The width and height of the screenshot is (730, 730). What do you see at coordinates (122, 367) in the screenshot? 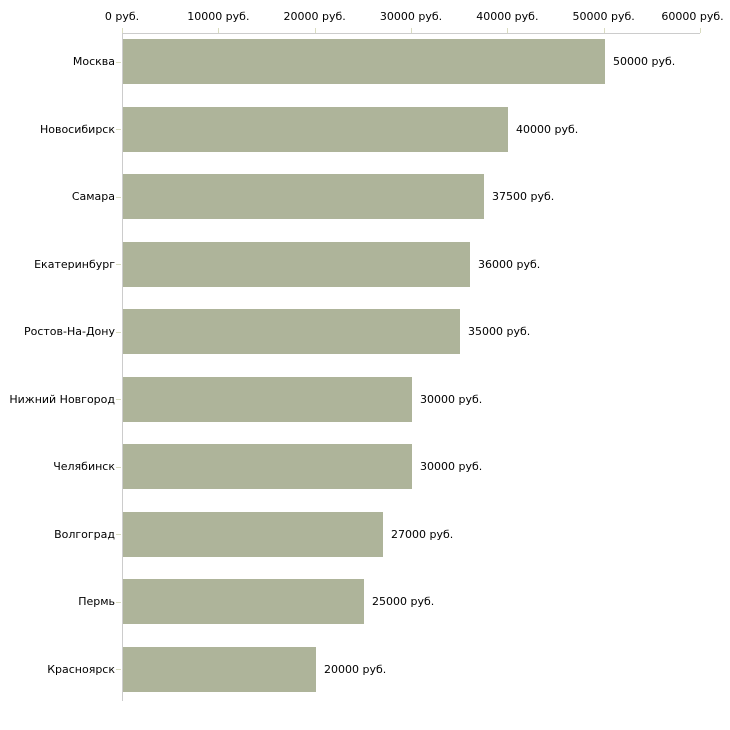
I see `y-axis-line` at bounding box center [122, 367].